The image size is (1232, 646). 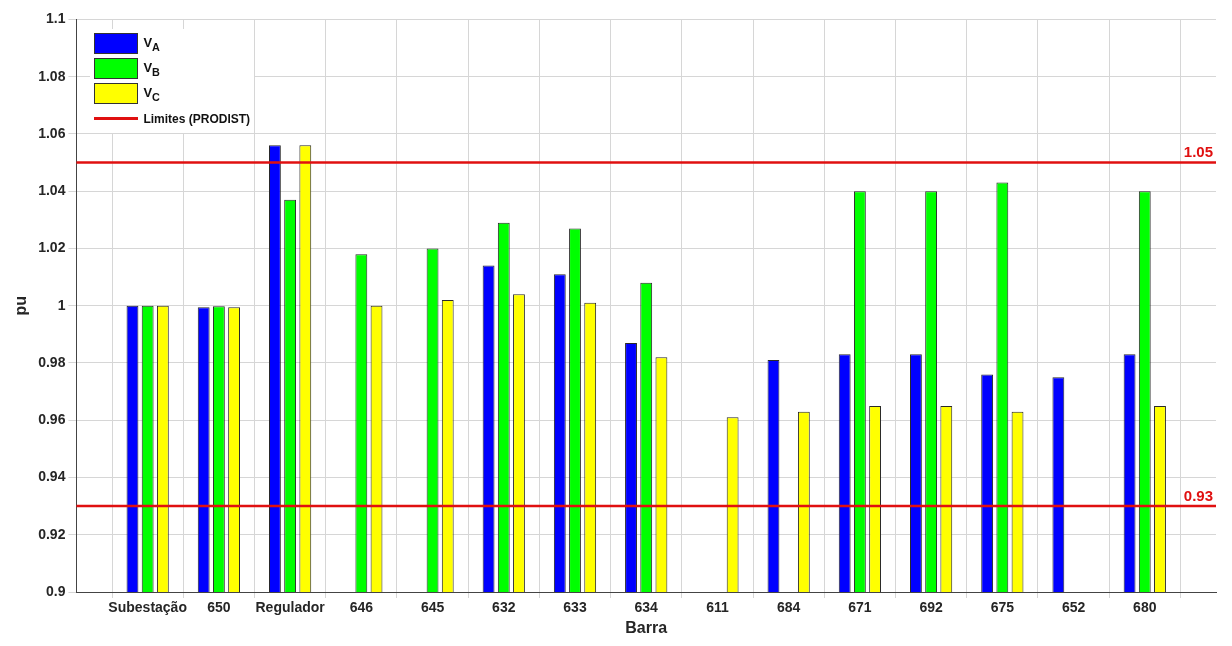 What do you see at coordinates (55, 18) in the screenshot?
I see `y-tick-label: 1.1` at bounding box center [55, 18].